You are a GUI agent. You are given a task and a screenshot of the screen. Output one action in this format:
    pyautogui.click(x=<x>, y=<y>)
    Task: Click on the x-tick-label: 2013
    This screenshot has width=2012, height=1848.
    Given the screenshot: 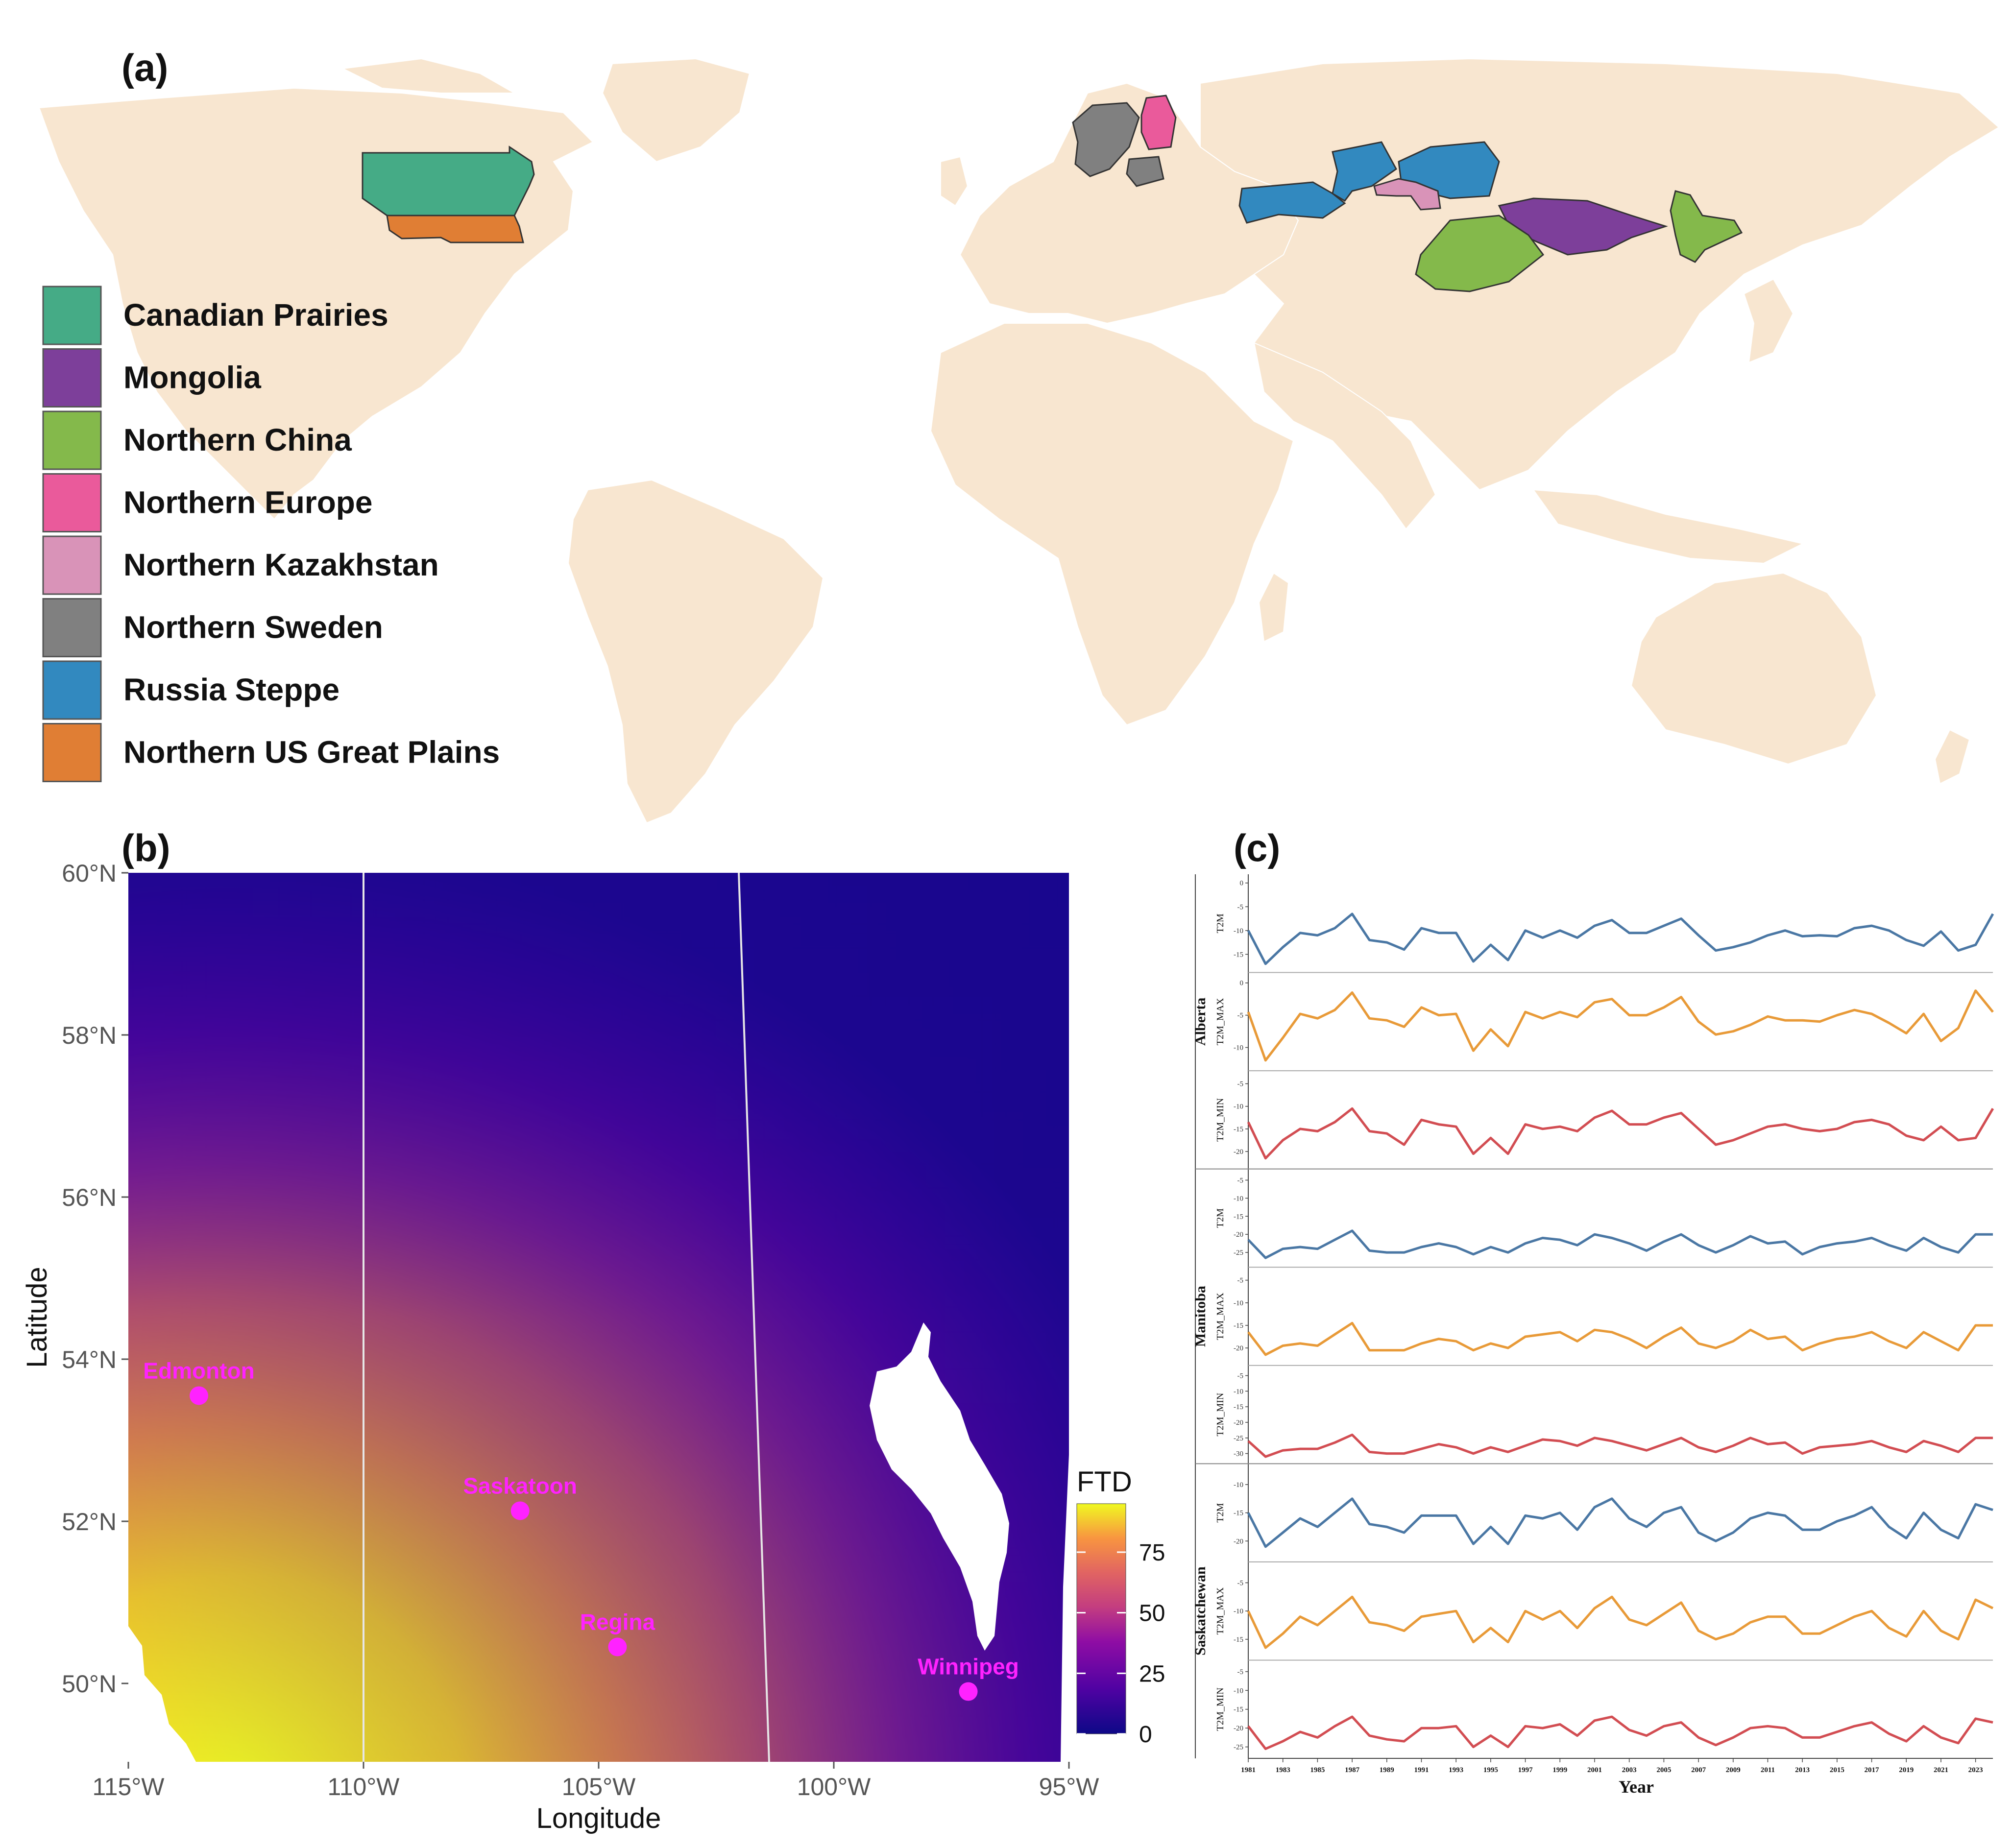 What is the action you would take?
    pyautogui.click(x=1803, y=1770)
    